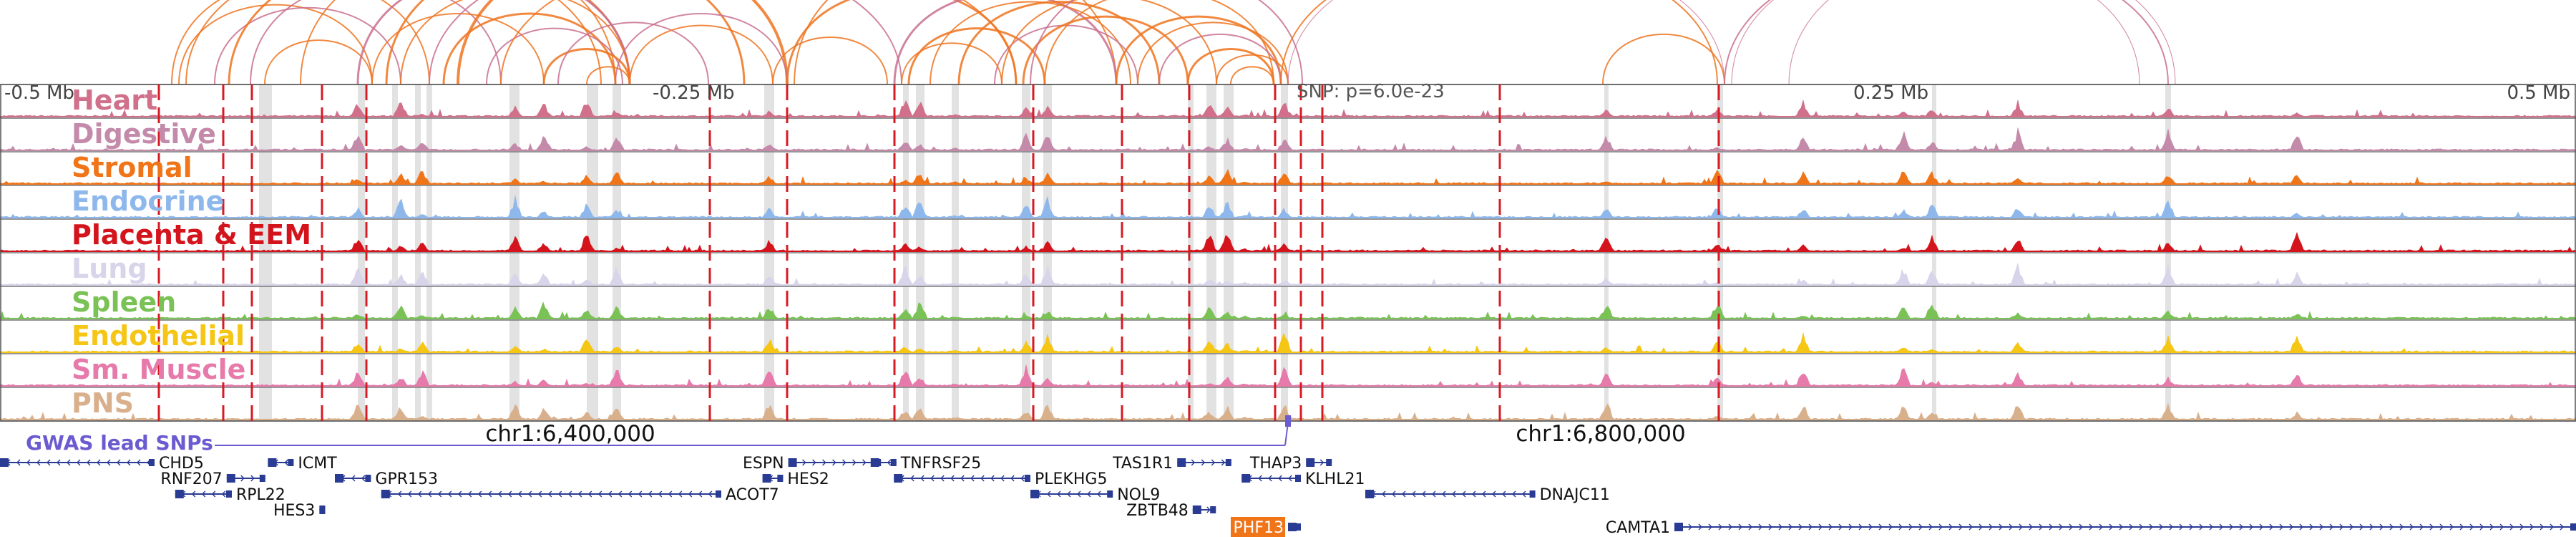 Image resolution: width=2576 pixels, height=537 pixels. I want to click on track-label: Stromal, so click(132, 167).